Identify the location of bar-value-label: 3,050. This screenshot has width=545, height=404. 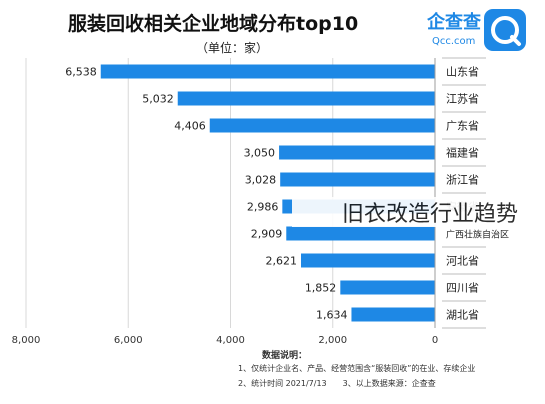
(260, 153).